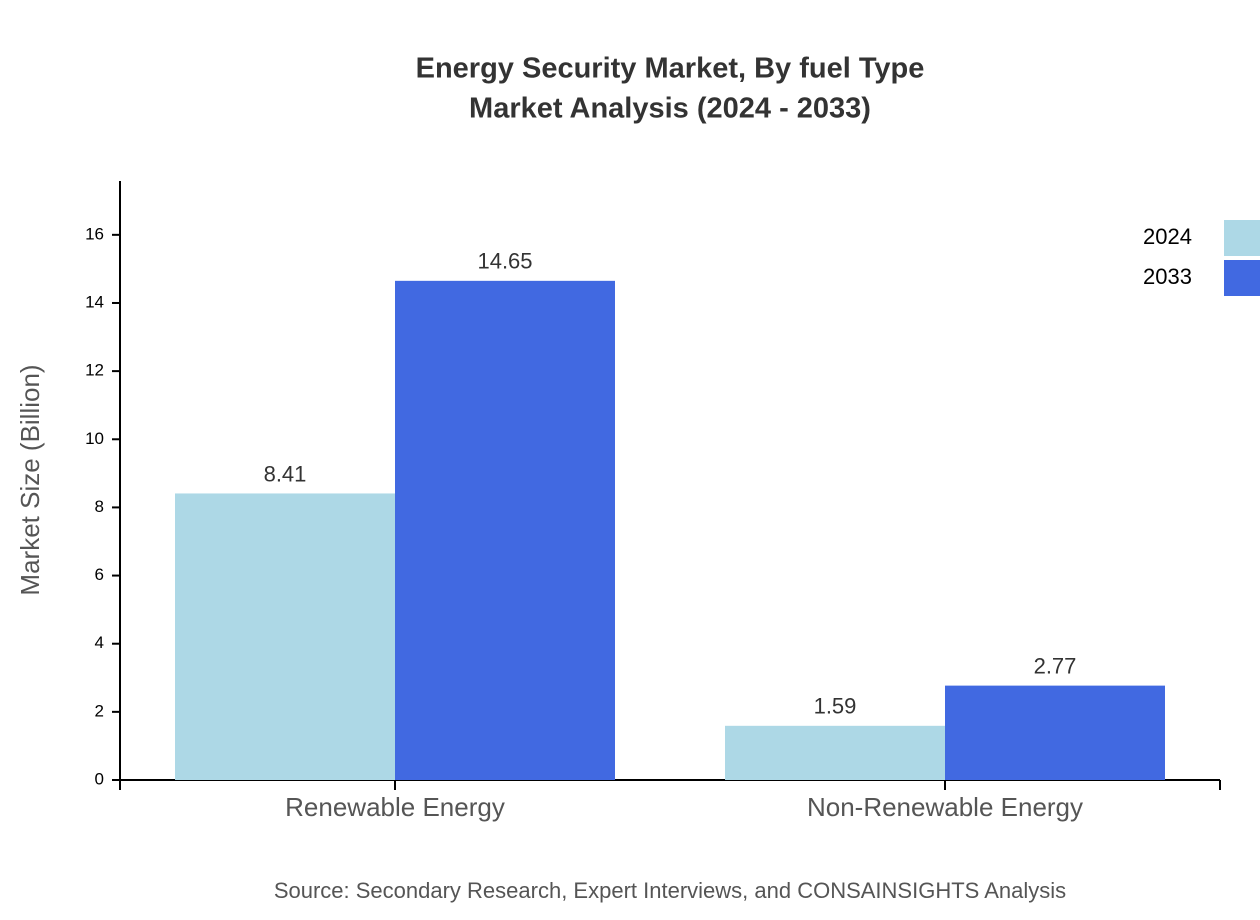 The height and width of the screenshot is (920, 1260). I want to click on y-tick-label: 0, so click(99, 778).